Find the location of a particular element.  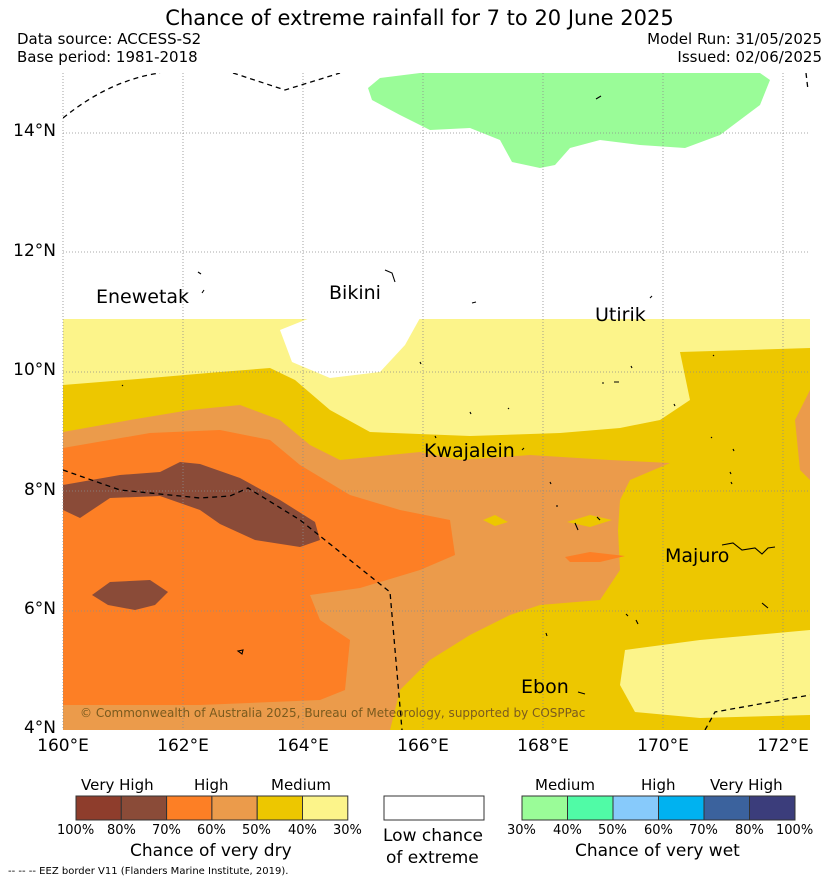

wet-medium-region is located at coordinates (569, 120).